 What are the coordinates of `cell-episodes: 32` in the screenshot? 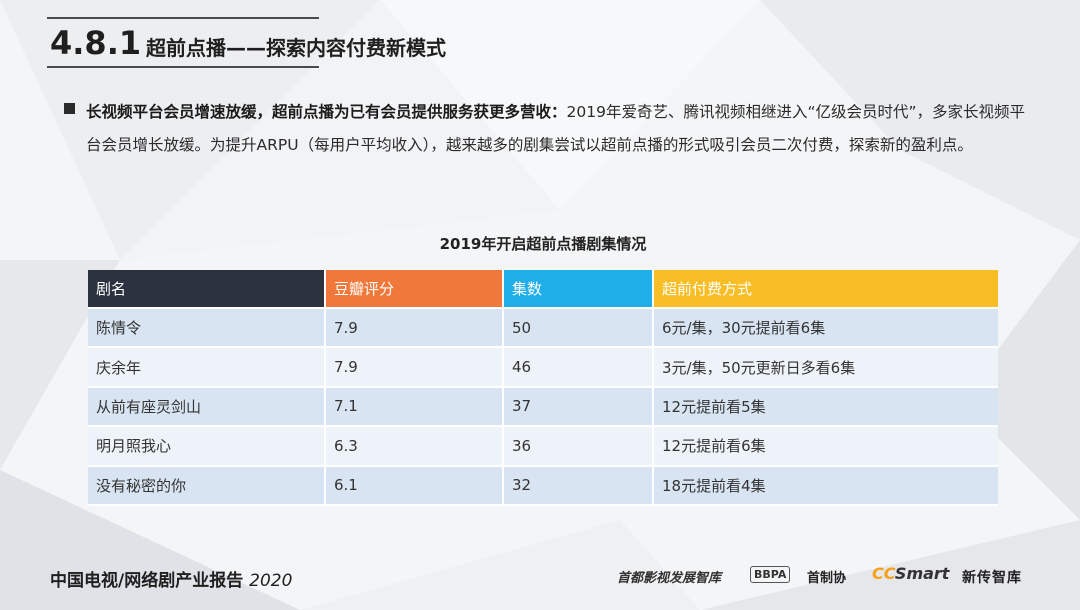 It's located at (579, 486).